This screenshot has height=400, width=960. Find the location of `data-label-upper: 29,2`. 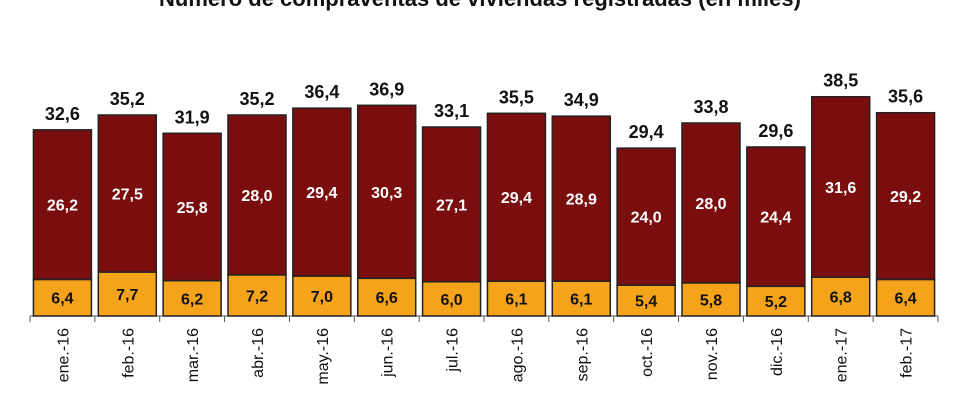

data-label-upper: 29,2 is located at coordinates (905, 197).